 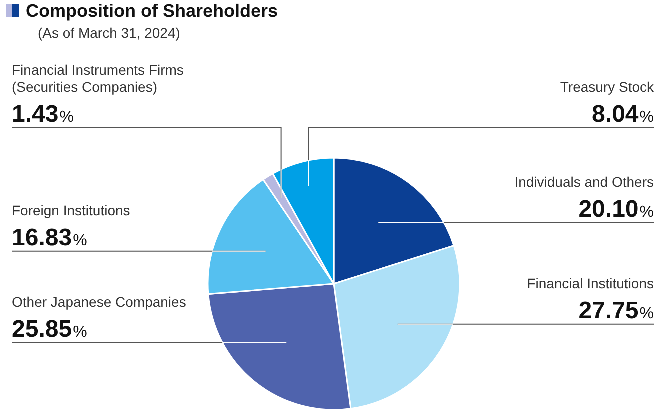 I want to click on slice-label: Foreign Institutions, so click(x=71, y=210).